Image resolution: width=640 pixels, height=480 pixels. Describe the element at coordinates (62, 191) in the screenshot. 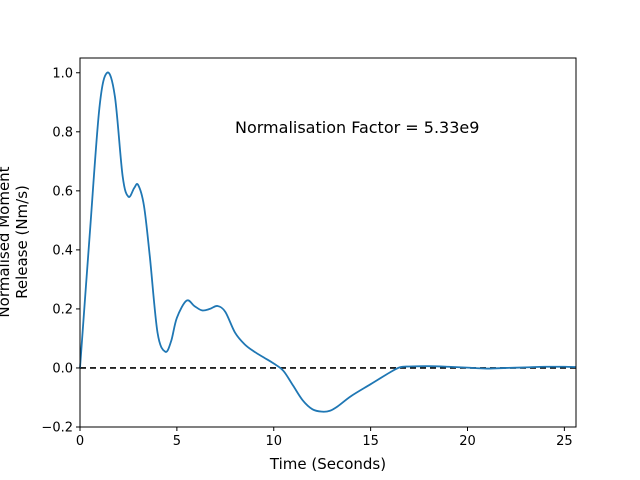

I see `y-tick-label: 0.6` at that location.